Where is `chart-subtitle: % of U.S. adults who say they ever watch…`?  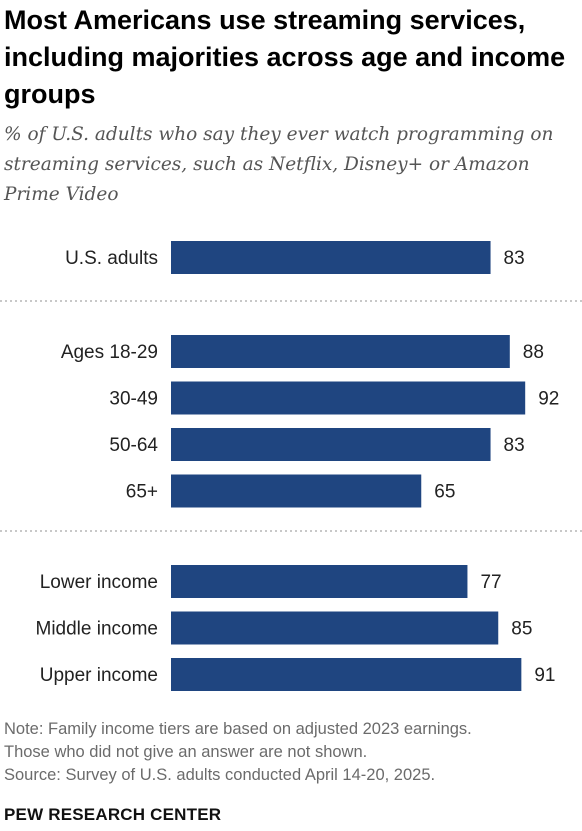 chart-subtitle: % of U.S. adults who say they ever watch… is located at coordinates (279, 164).